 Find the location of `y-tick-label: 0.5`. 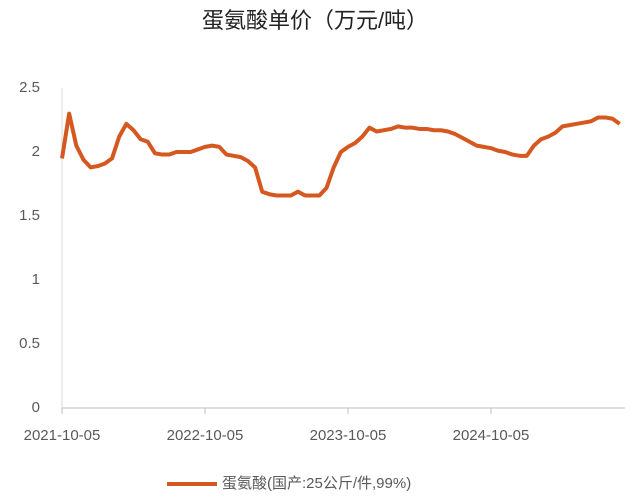

y-tick-label: 0.5 is located at coordinates (29, 343).